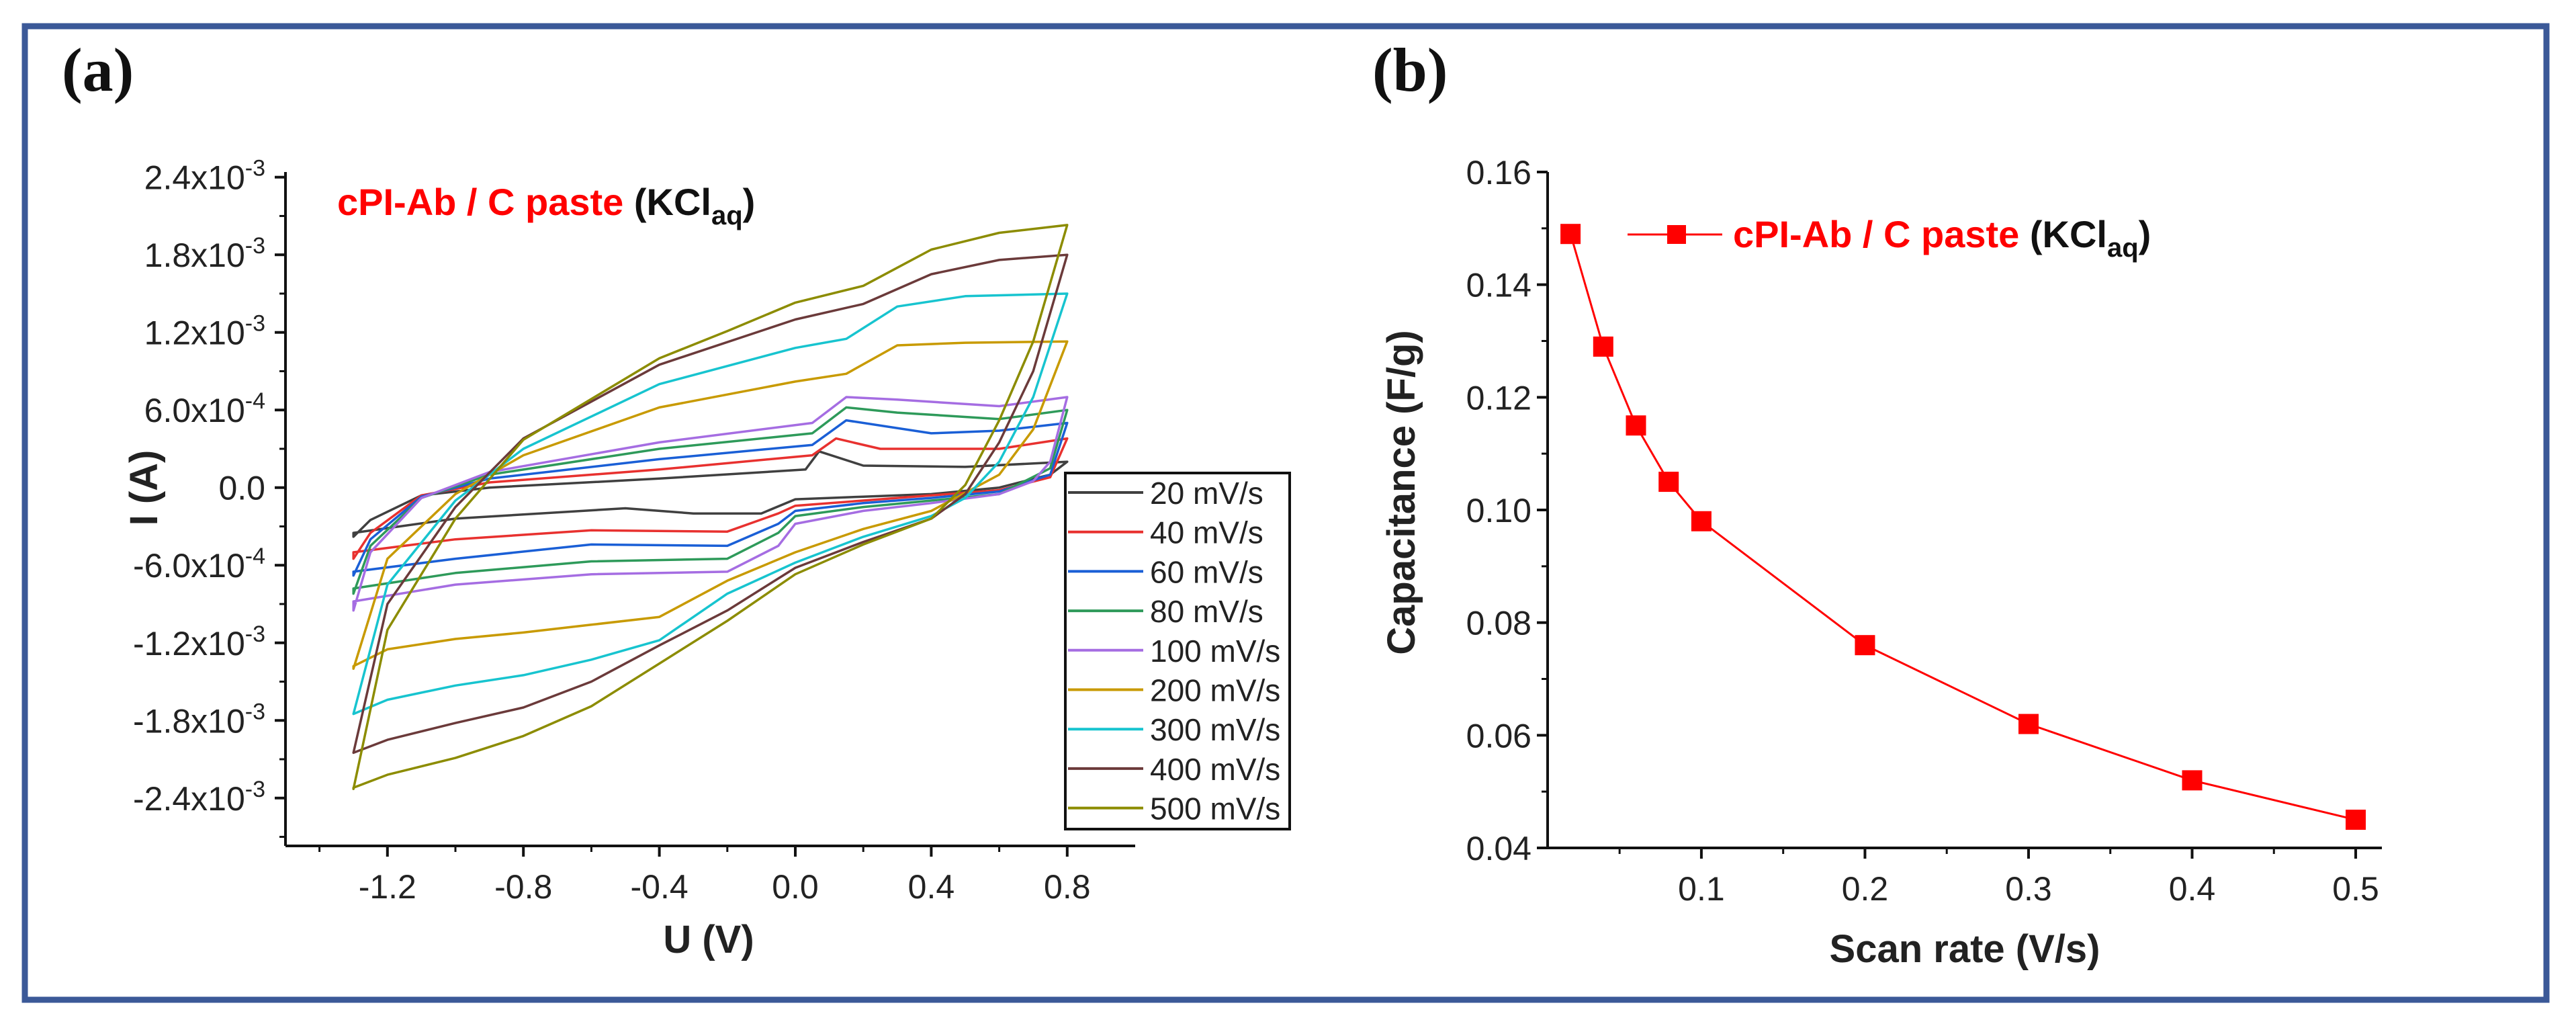 The width and height of the screenshot is (2576, 1030). I want to click on legend-close: ), so click(2145, 234).